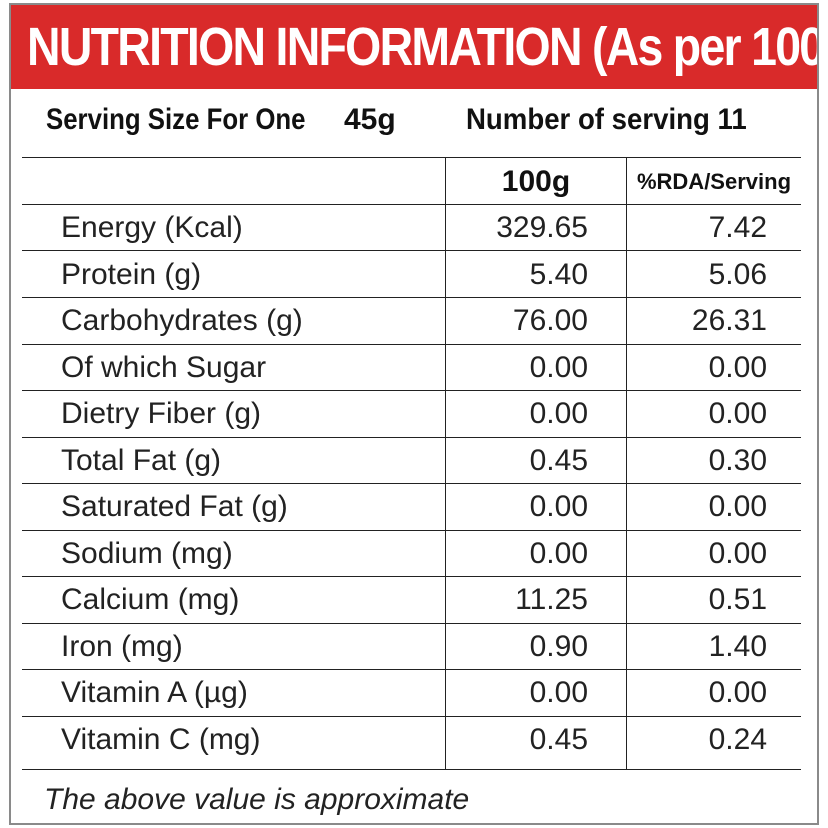  What do you see at coordinates (411, 157) in the screenshot?
I see `table-top-border` at bounding box center [411, 157].